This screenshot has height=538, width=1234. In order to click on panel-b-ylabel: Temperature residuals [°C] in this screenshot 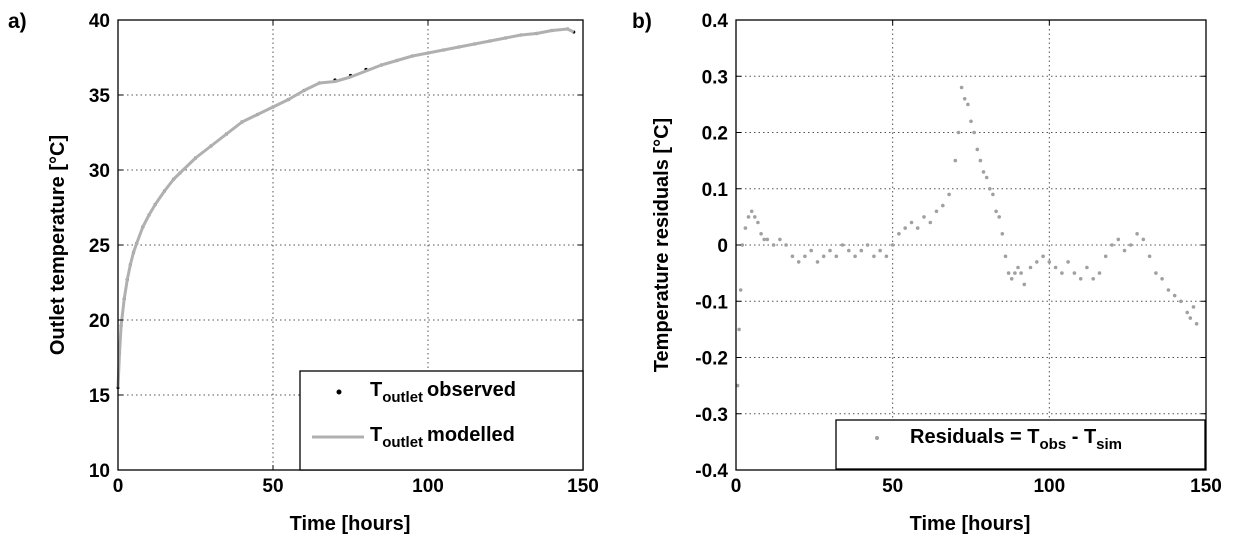, I will do `click(662, 245)`.